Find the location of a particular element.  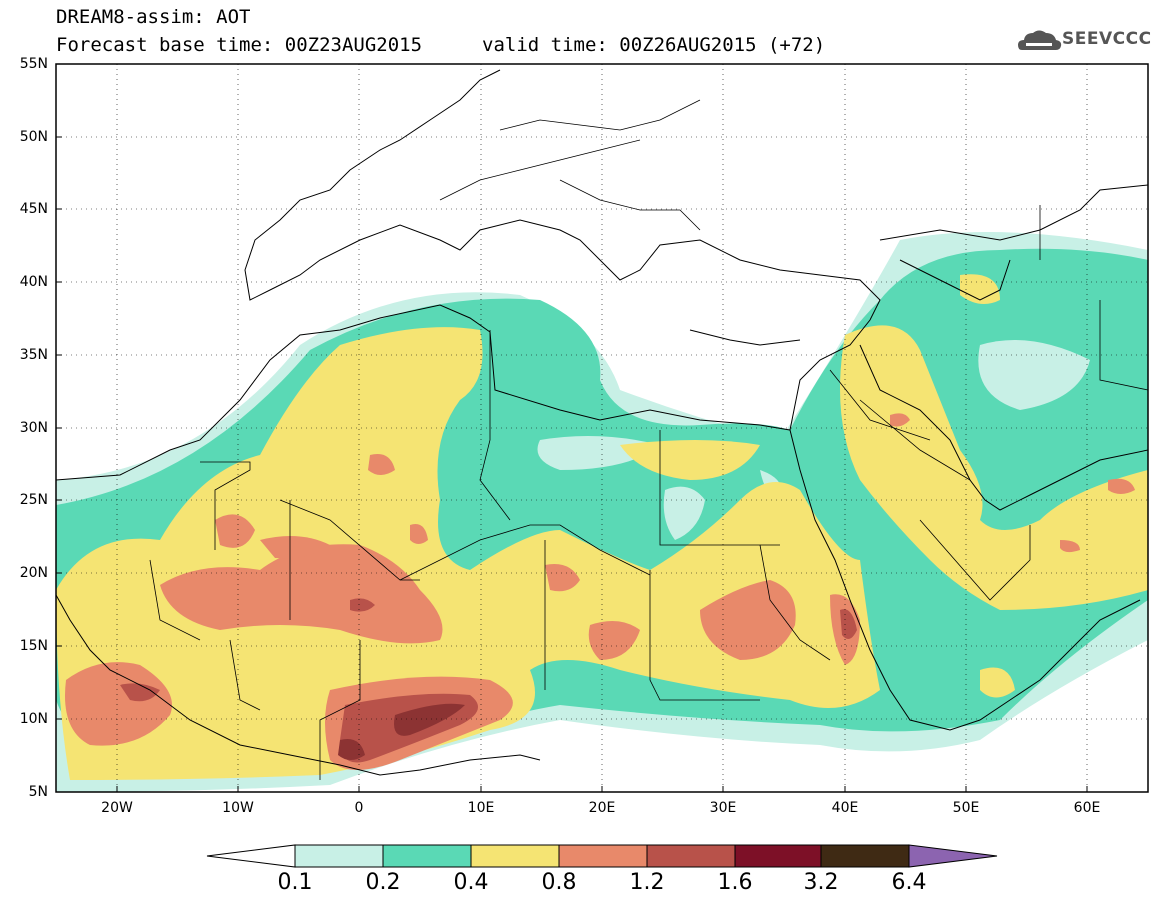

map-title: DREAM8-assim: AOT is located at coordinates (153, 17).